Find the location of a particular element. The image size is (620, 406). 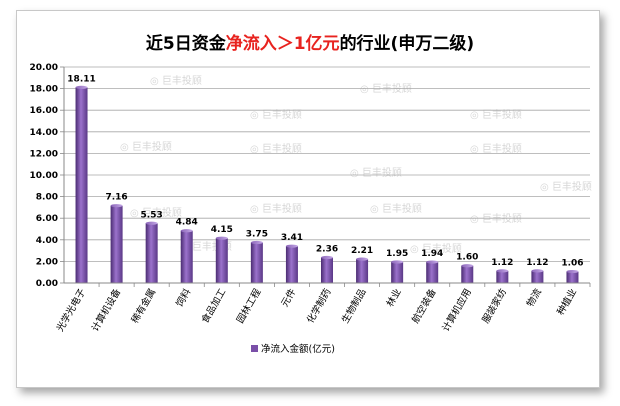

category-label: 食品加工 is located at coordinates (214, 305).